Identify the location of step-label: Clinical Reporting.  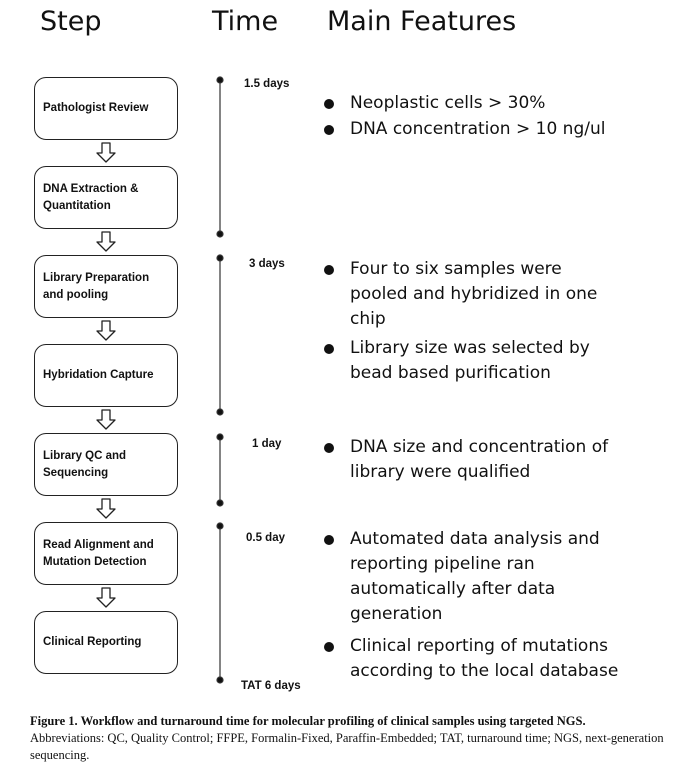
(92, 642).